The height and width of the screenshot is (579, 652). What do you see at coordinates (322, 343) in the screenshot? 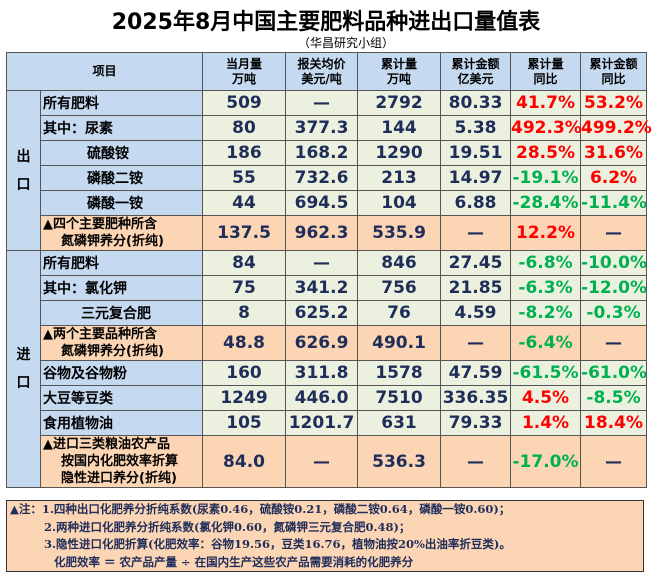
I see `cell-avg-price: 626.9` at bounding box center [322, 343].